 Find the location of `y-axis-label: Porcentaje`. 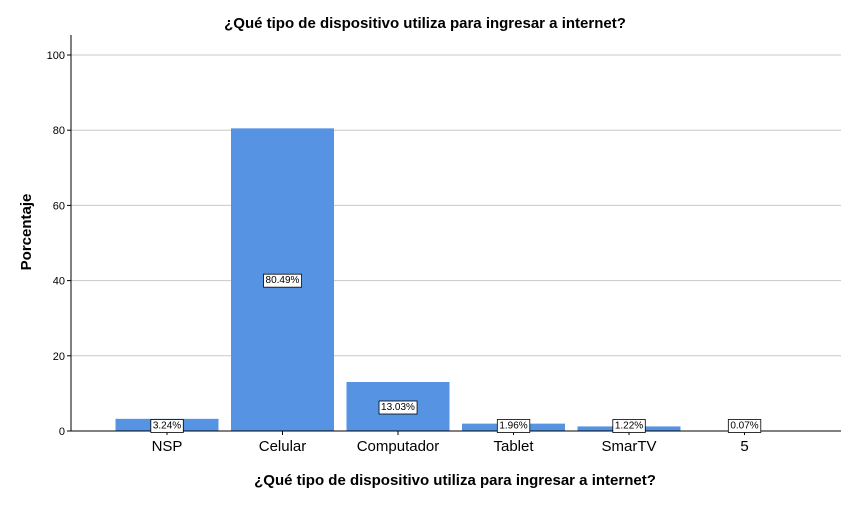

y-axis-label: Porcentaje is located at coordinates (26, 232).